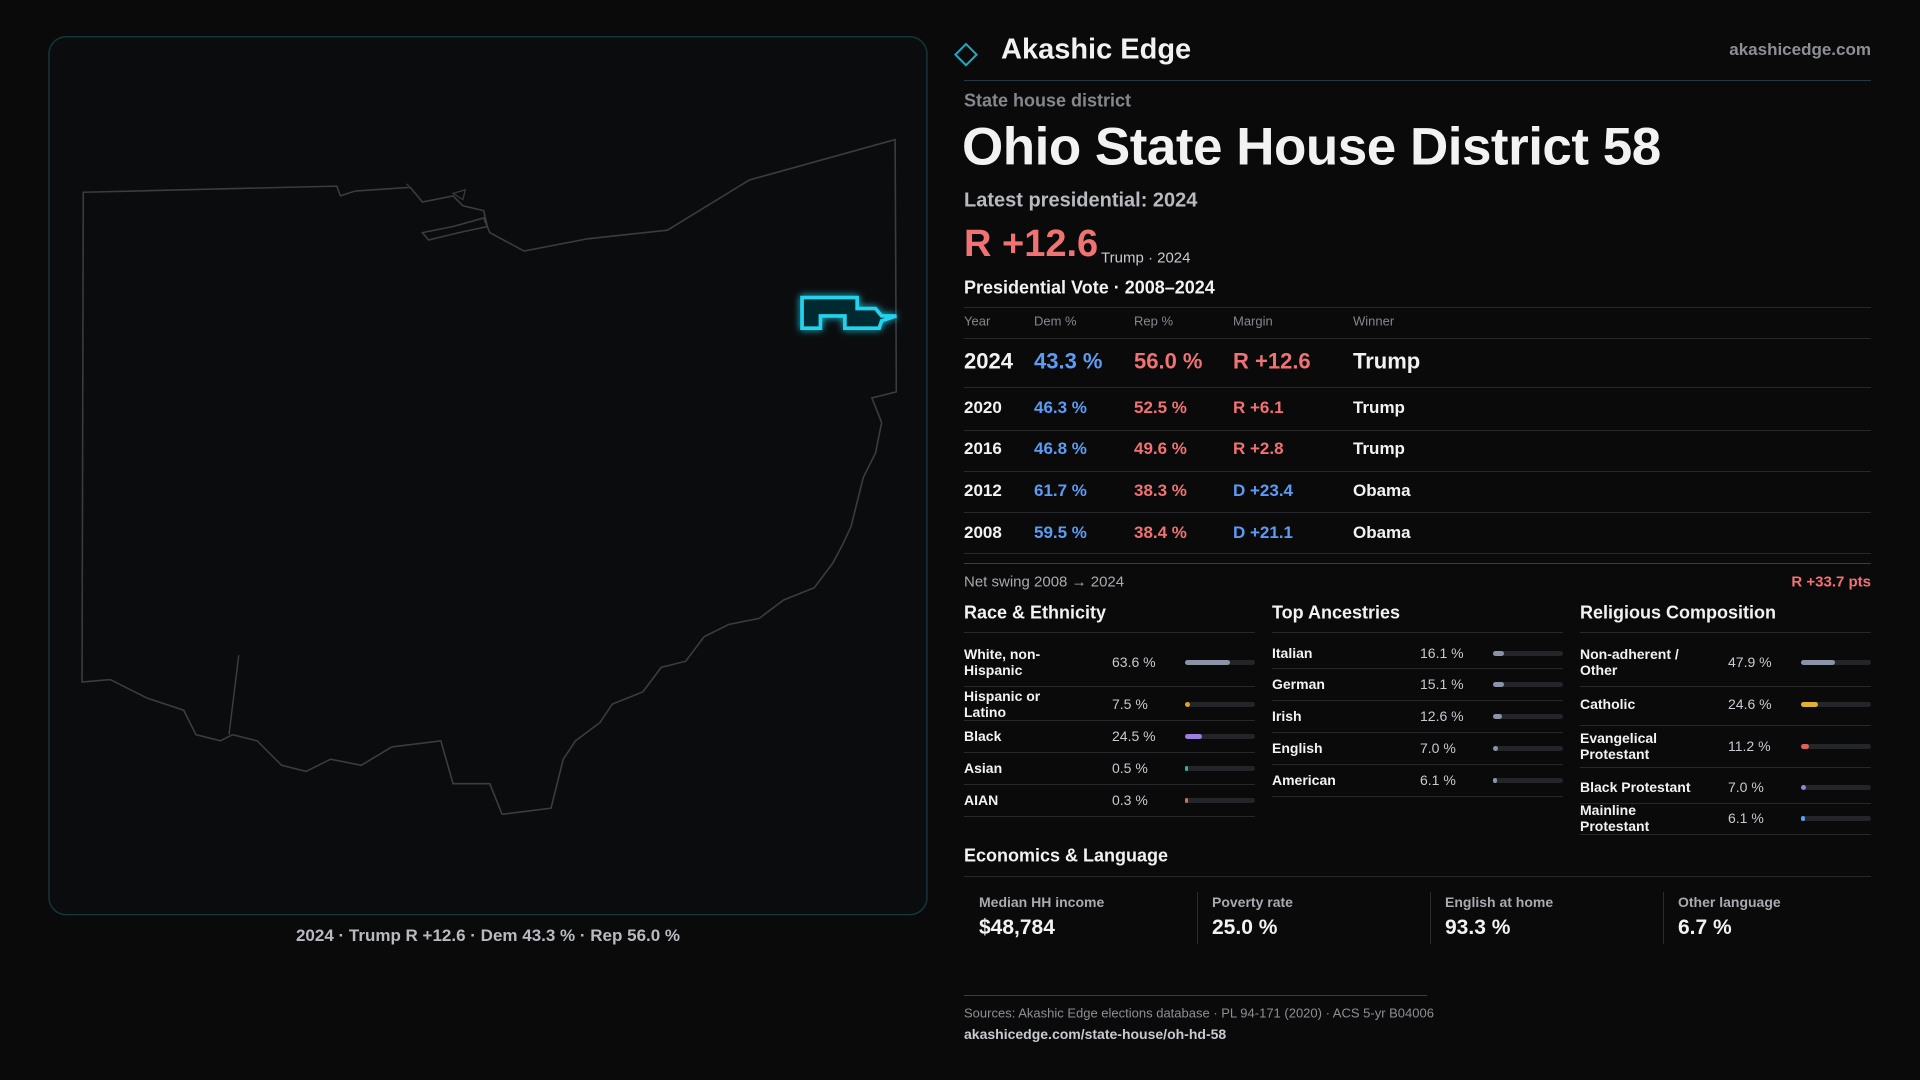 The image size is (1920, 1080). What do you see at coordinates (1060, 449) in the screenshot?
I see `dem-share: 46.8 %` at bounding box center [1060, 449].